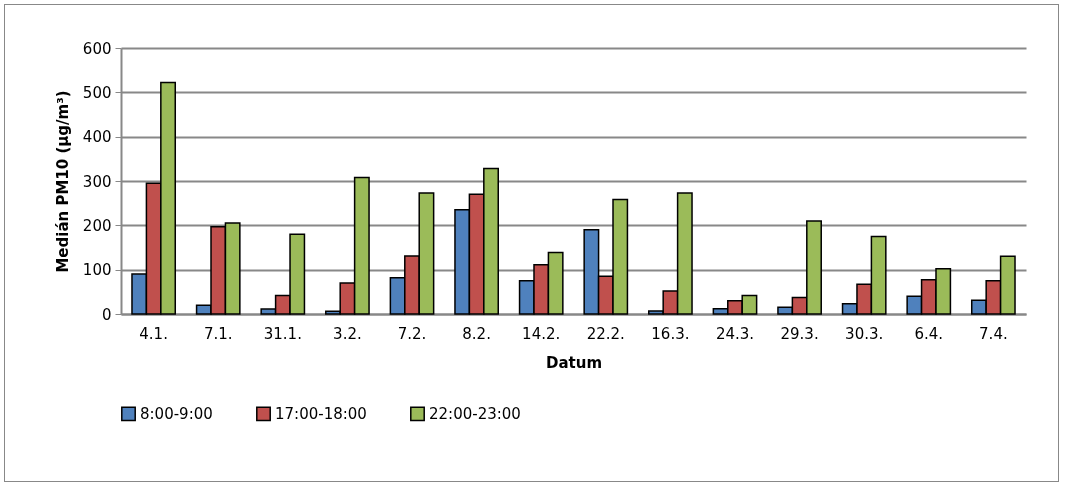  I want to click on x-tick-label: 7.1., so click(218, 333).